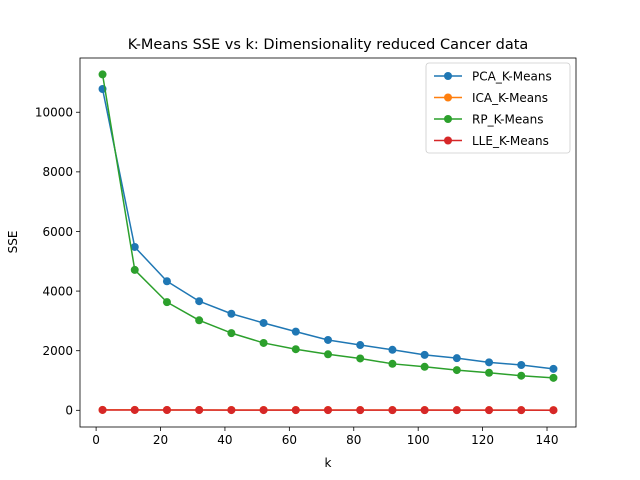  I want to click on legend-item: ICA_K-Means, so click(491, 98).